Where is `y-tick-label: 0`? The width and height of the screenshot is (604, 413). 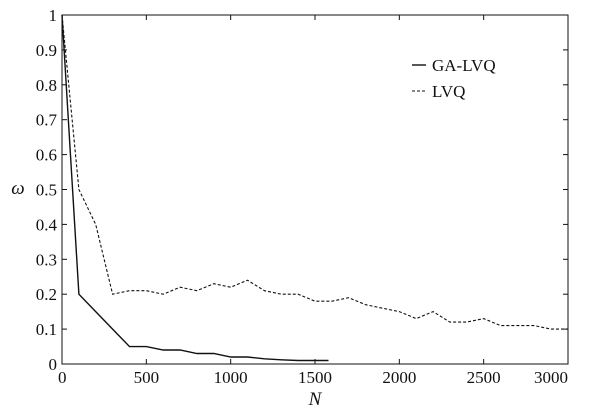 y-tick-label: 0 is located at coordinates (53, 364).